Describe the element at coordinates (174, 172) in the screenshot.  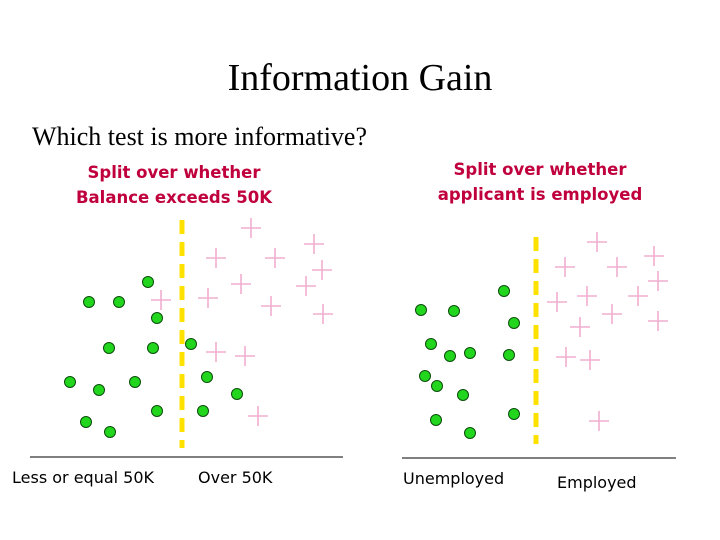
I see `left-subtitle-line-1: Split over whether` at that location.